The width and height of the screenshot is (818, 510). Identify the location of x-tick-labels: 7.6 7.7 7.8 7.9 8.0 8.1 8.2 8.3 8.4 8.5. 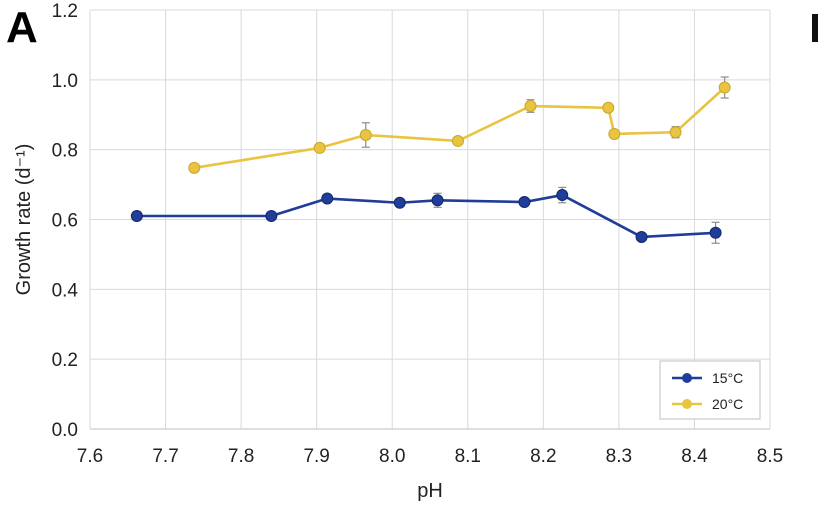
(430, 456).